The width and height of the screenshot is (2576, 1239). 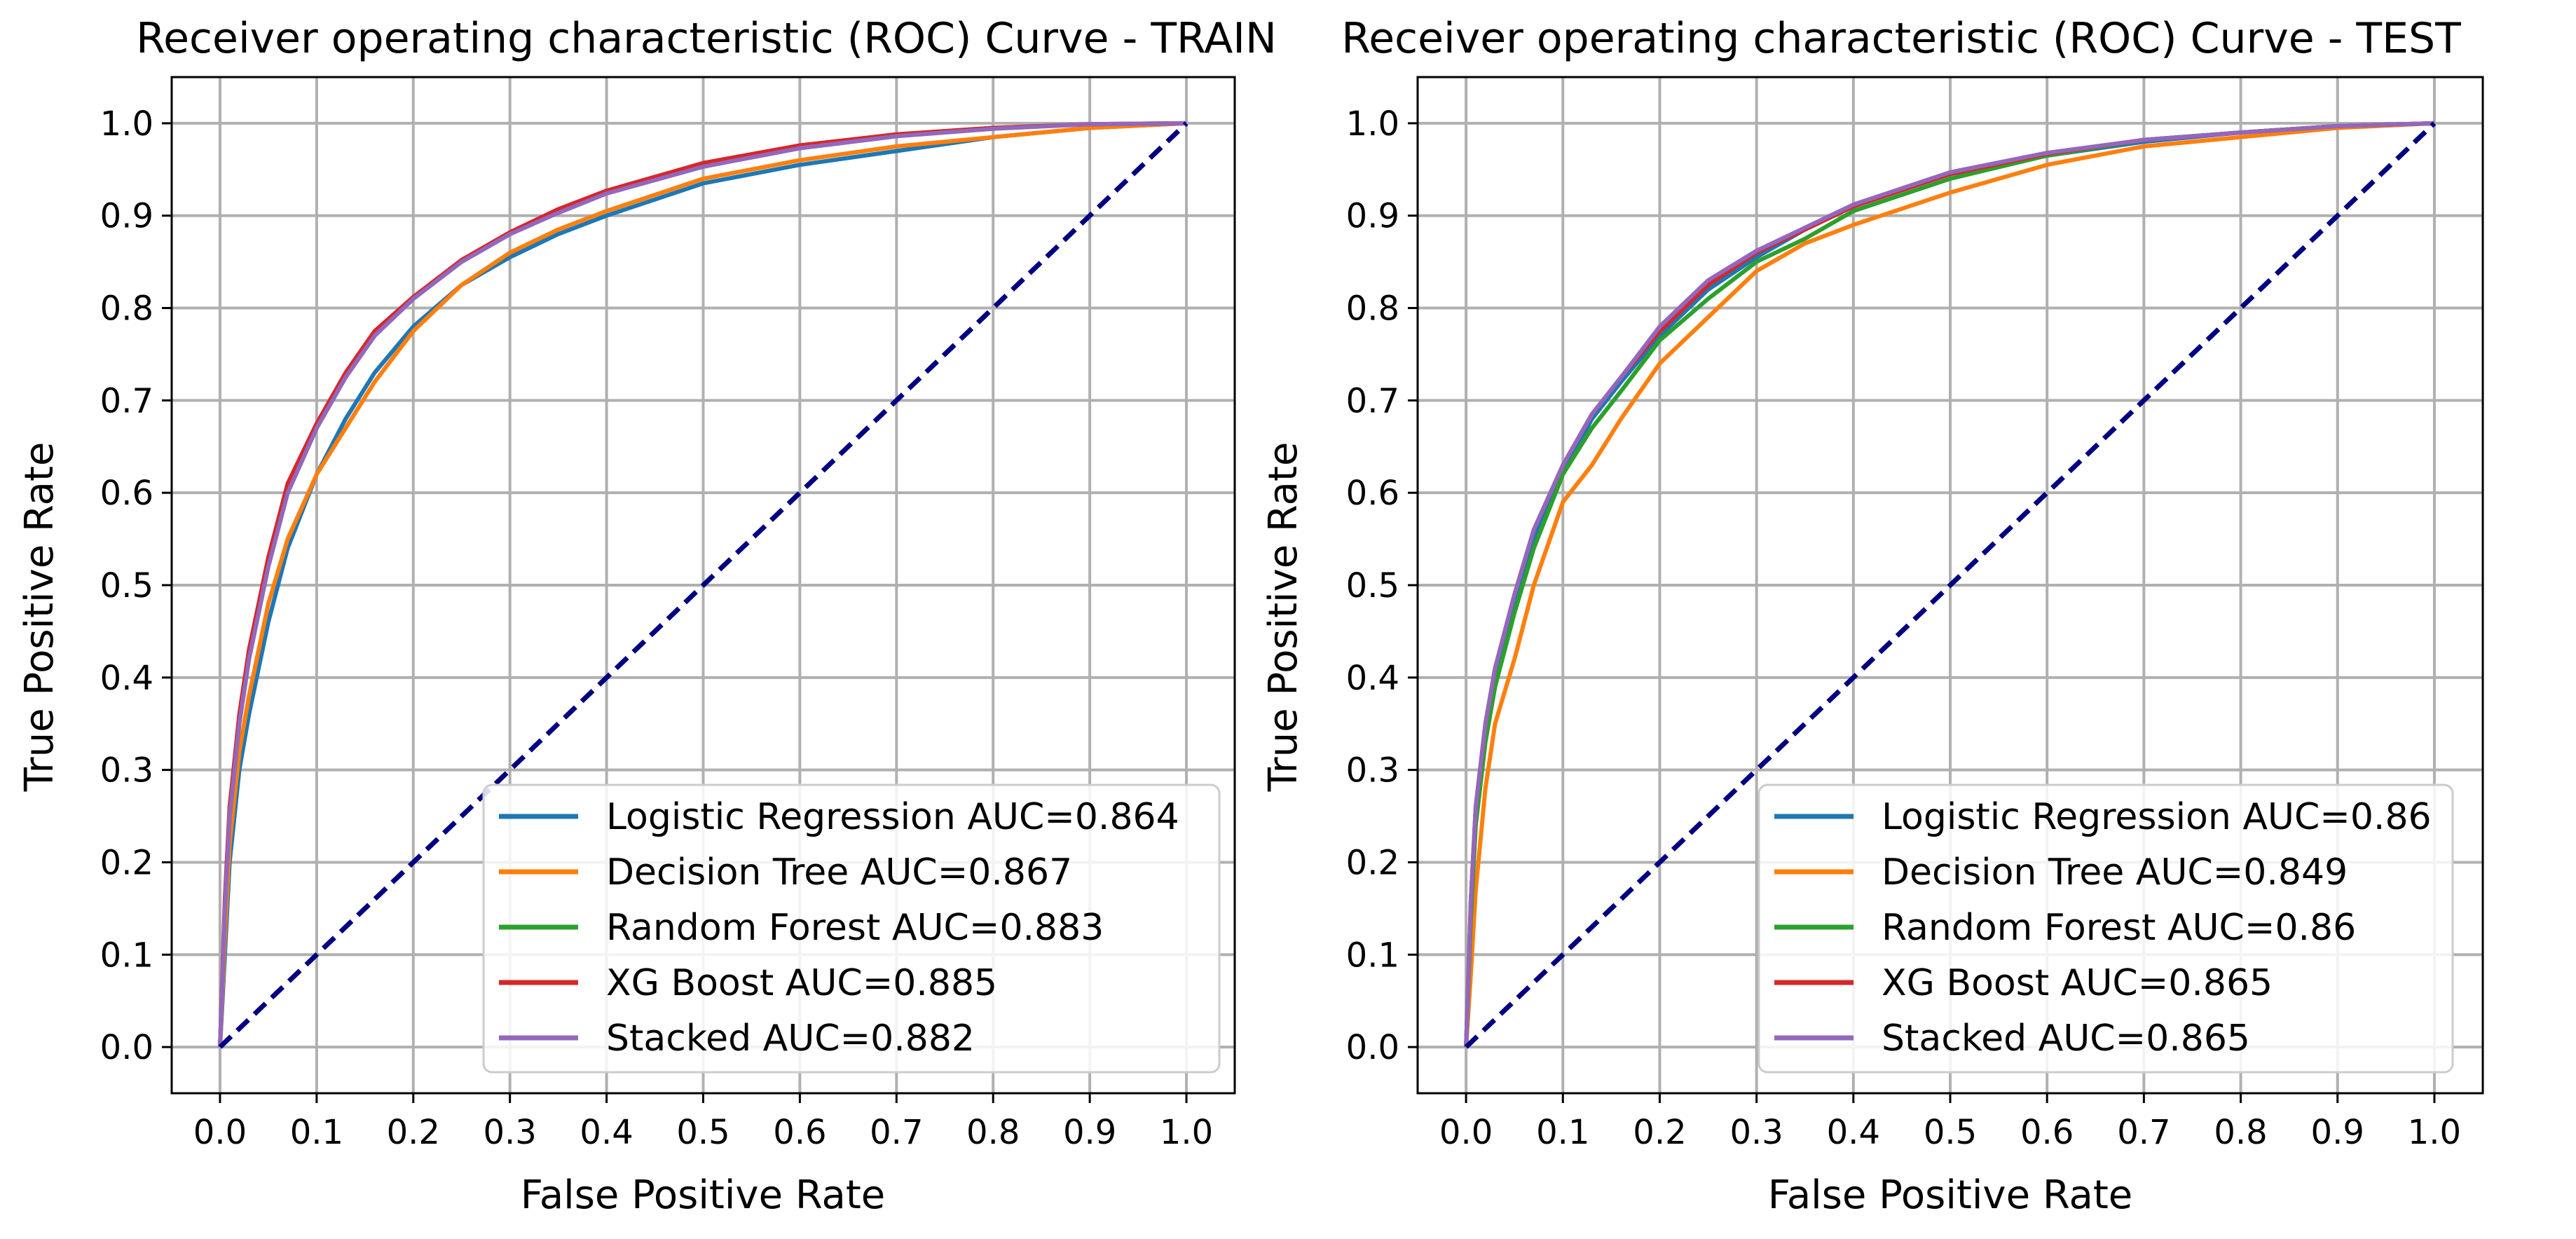 What do you see at coordinates (2077, 983) in the screenshot?
I see `legend-label: XG Boost AUC=0.865` at bounding box center [2077, 983].